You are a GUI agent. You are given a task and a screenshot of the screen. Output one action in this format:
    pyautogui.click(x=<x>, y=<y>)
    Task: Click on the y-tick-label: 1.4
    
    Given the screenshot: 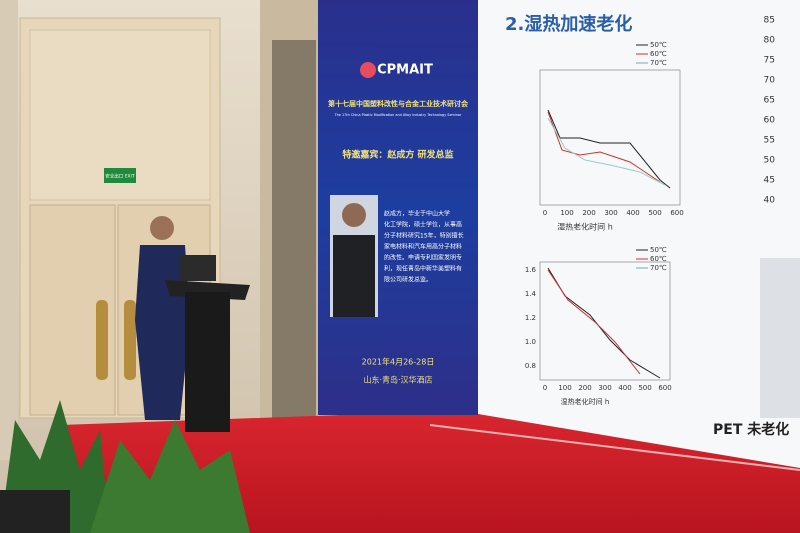 What is the action you would take?
    pyautogui.click(x=531, y=294)
    